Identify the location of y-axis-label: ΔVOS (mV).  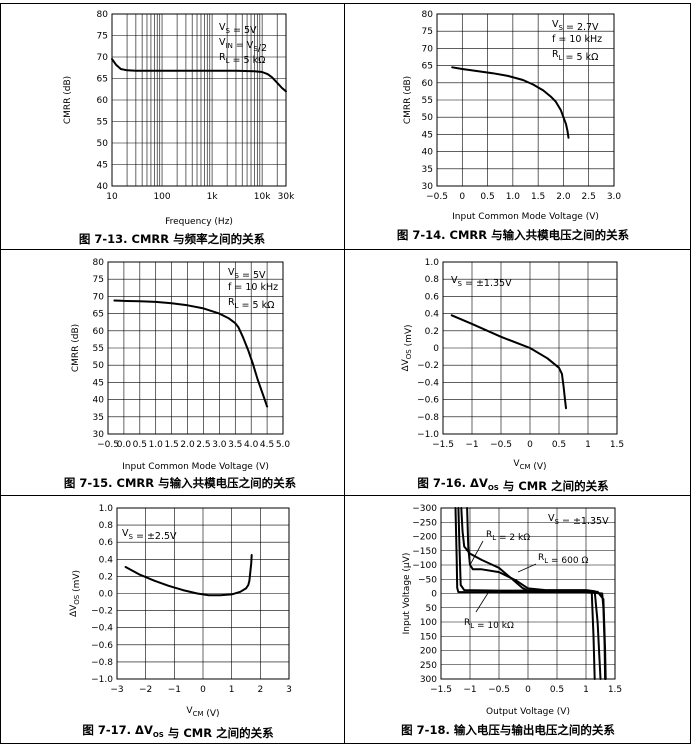
(407, 347).